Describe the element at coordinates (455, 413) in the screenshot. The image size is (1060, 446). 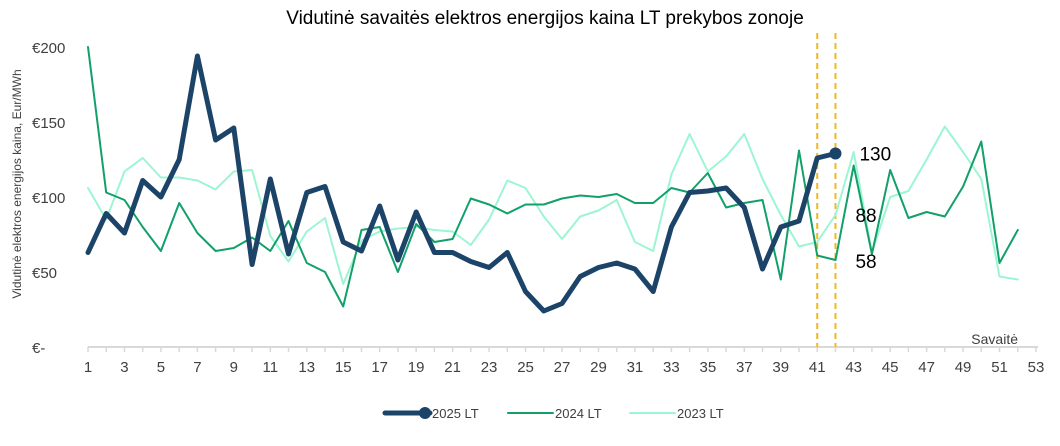
I see `legend-label-2025-lt: 2025 LT` at that location.